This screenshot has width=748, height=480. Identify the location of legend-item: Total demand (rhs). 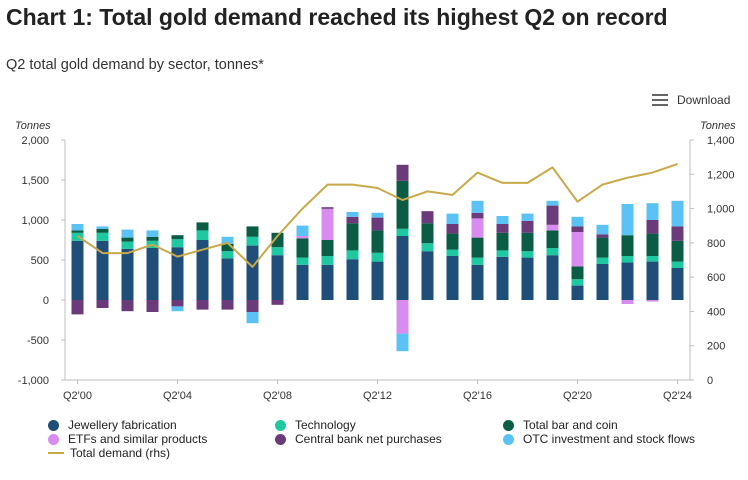
(109, 453).